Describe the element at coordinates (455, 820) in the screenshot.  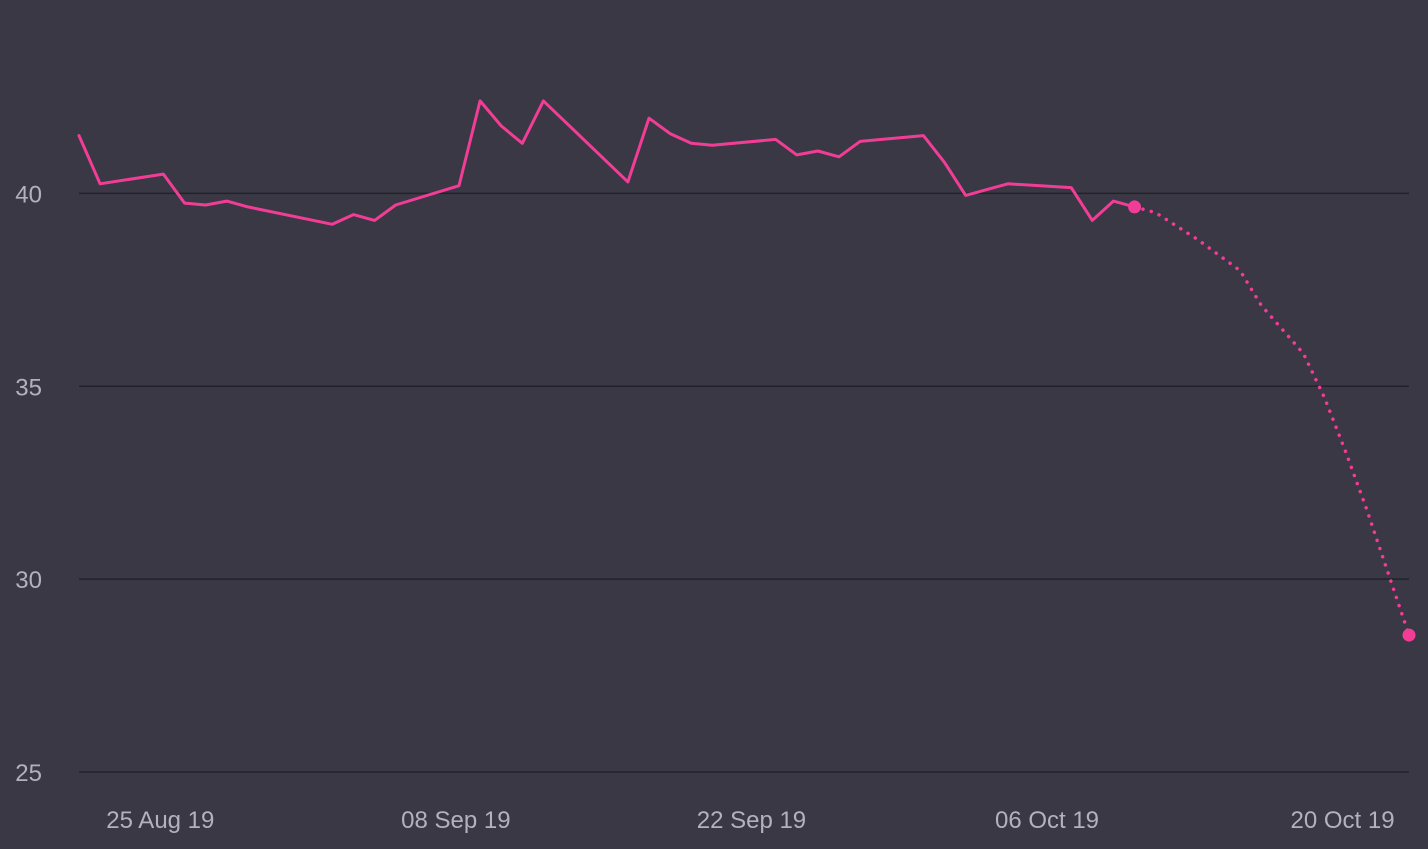
I see `x-tick-label-2019-09-08: 08 Sep 19` at that location.